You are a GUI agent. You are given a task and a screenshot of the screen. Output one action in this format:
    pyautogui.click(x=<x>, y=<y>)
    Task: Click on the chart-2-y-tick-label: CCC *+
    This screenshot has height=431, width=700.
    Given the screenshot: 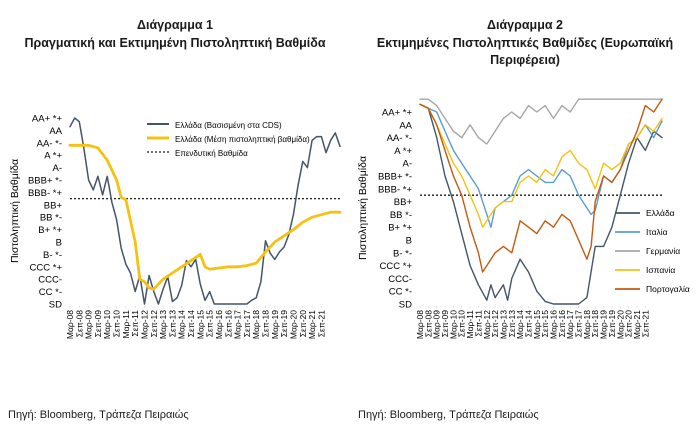 What is the action you would take?
    pyautogui.click(x=396, y=266)
    